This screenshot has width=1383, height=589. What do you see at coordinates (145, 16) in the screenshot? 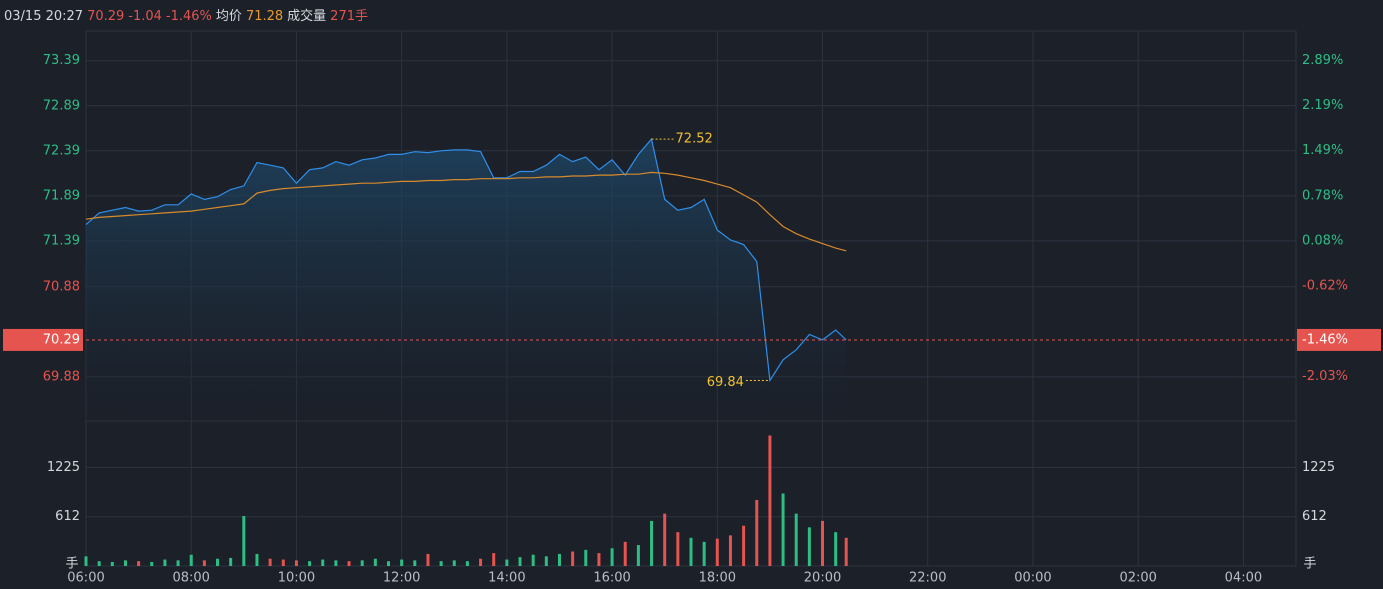
I see `header-change: -1.04` at bounding box center [145, 16].